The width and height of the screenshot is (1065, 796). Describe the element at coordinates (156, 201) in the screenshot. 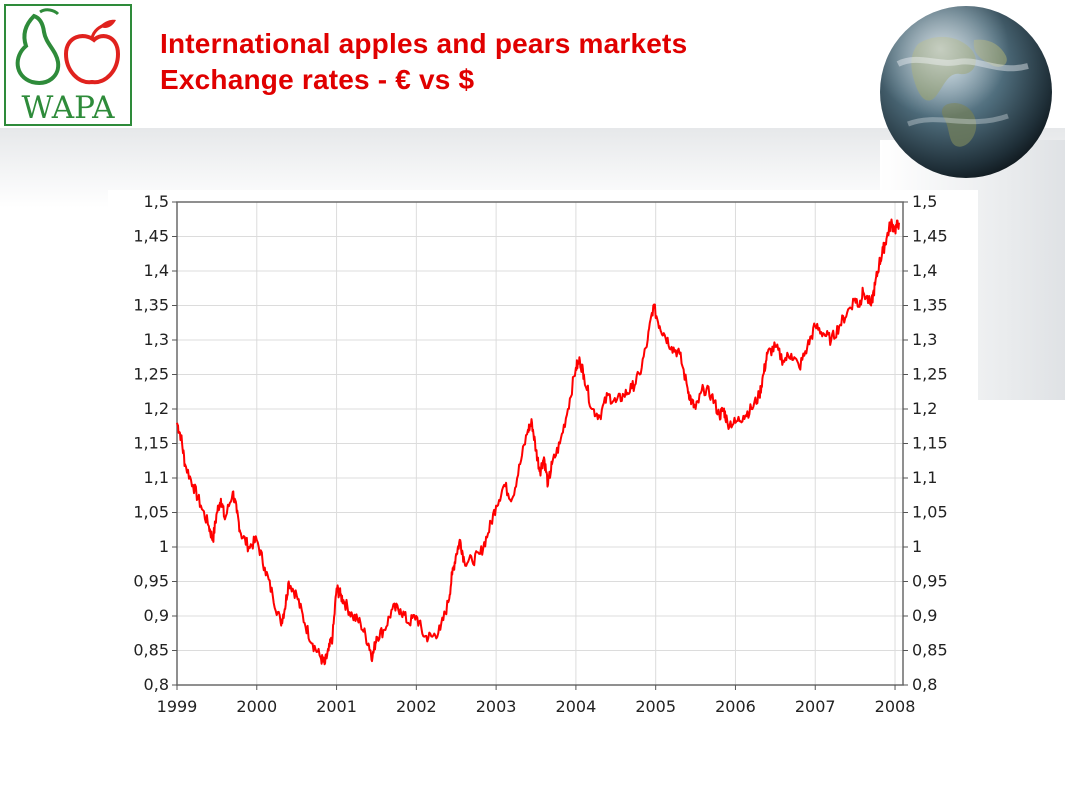

I see `y-tick-label-left: 1,5` at that location.